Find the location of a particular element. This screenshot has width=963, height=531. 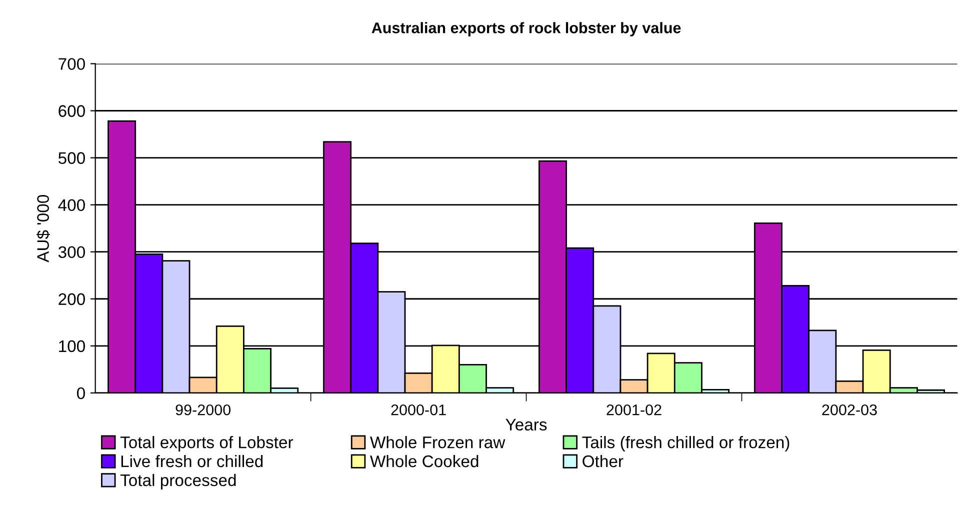

legend-label: Whole Cooked is located at coordinates (424, 461).